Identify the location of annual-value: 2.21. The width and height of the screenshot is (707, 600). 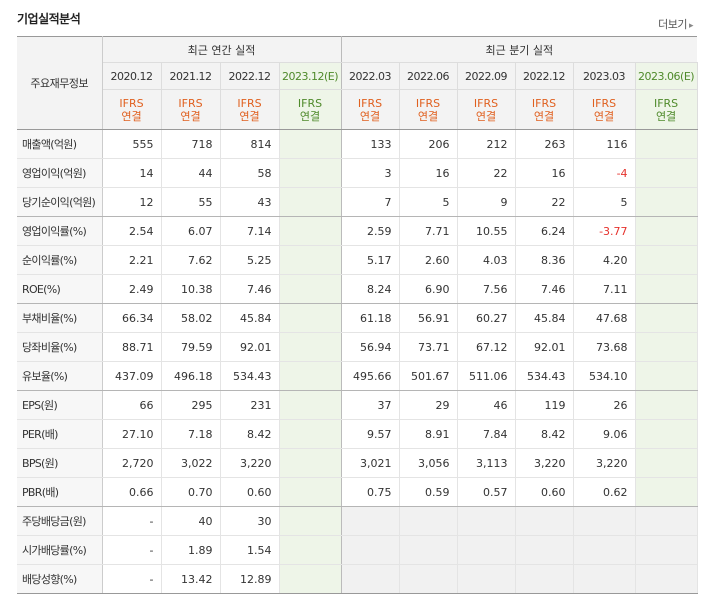
(132, 260).